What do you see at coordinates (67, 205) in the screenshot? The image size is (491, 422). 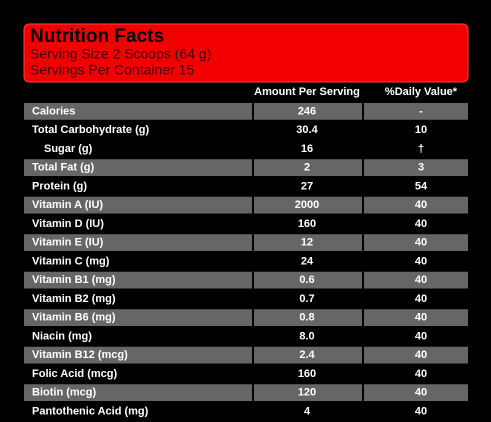 I see `nutrient-name: Vitamin A (IU)` at bounding box center [67, 205].